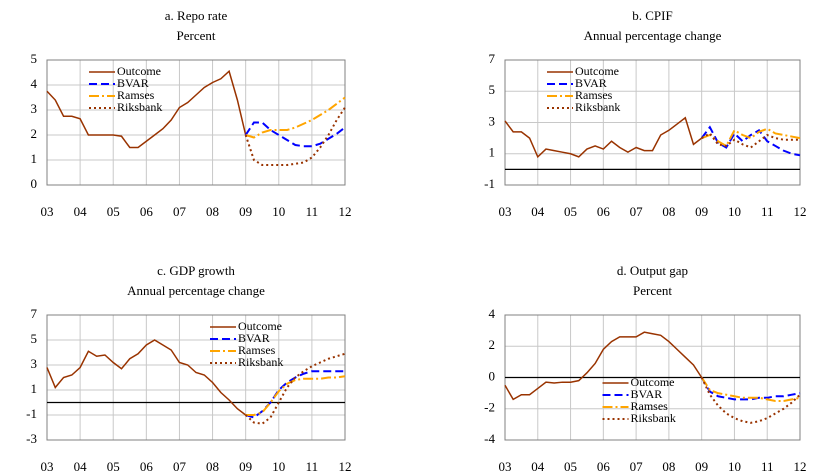  What do you see at coordinates (492, 58) in the screenshot?
I see `y-tick-label: 7` at bounding box center [492, 58].